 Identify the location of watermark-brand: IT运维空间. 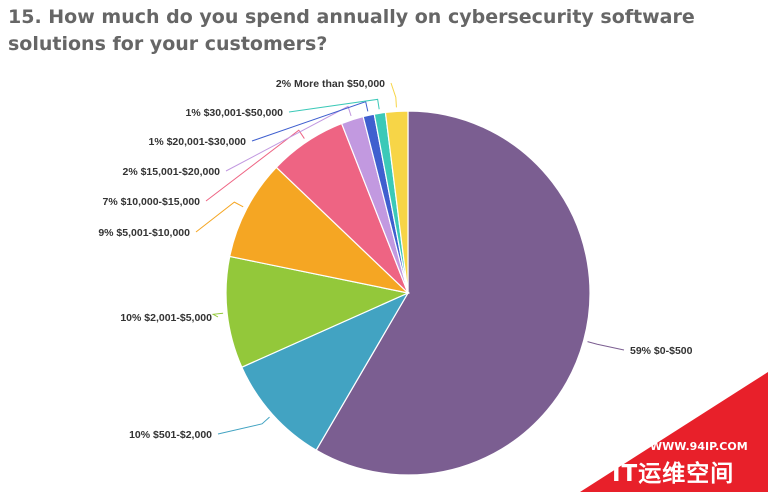
(673, 474).